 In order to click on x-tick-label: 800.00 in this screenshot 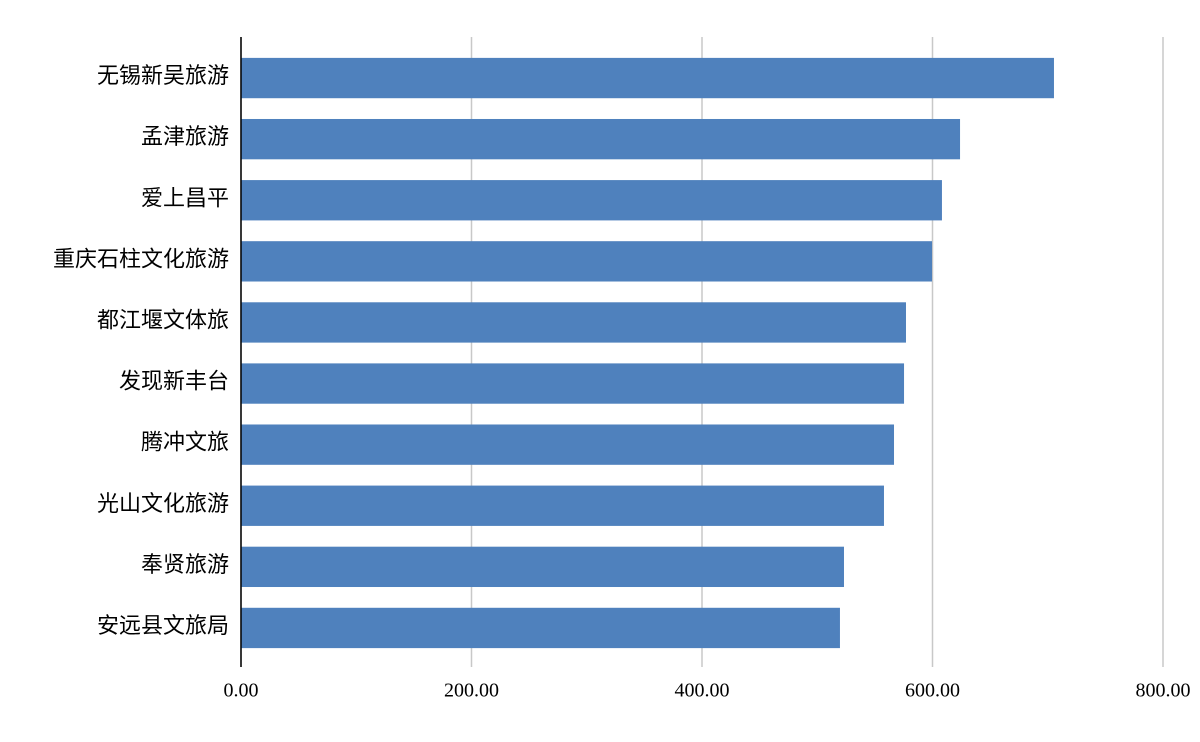, I will do `click(1163, 691)`.